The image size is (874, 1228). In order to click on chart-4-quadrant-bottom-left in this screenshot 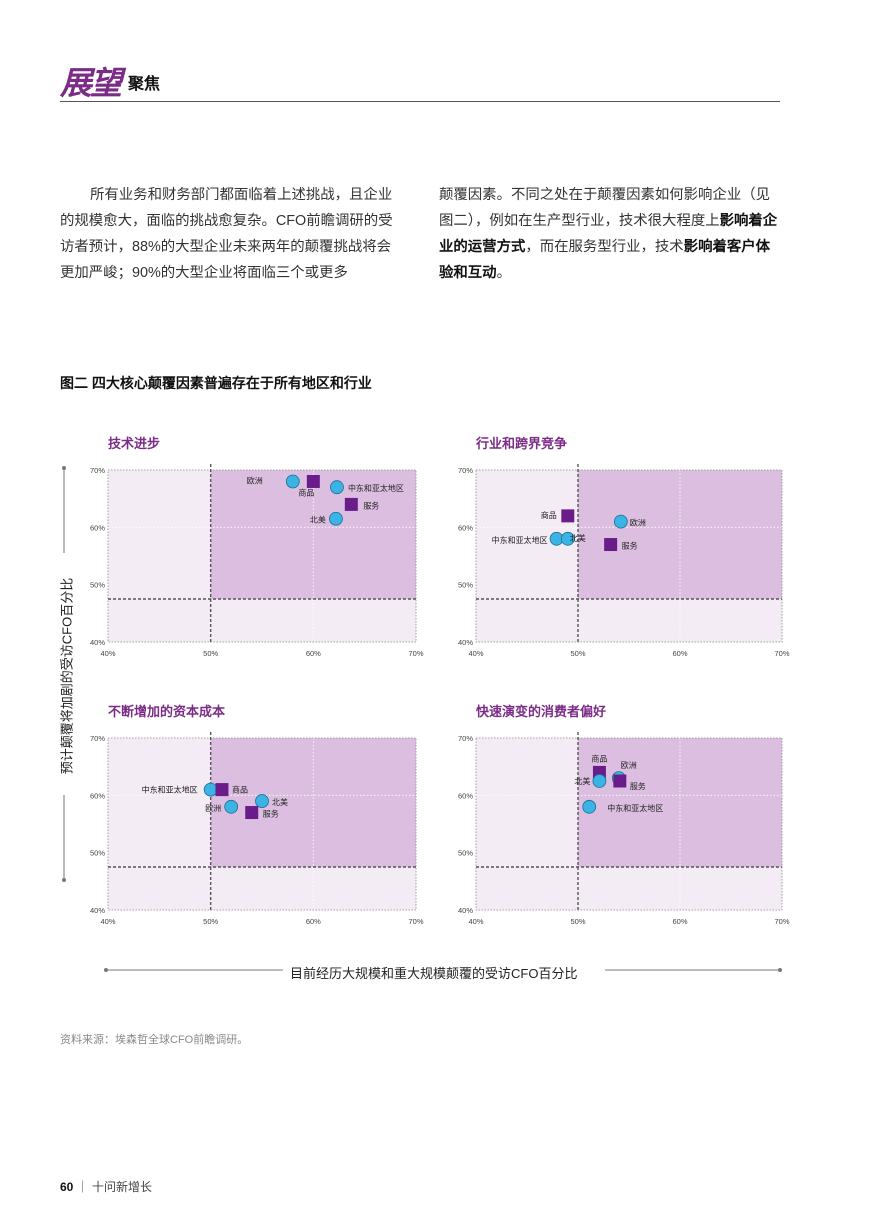, I will do `click(527, 888)`.